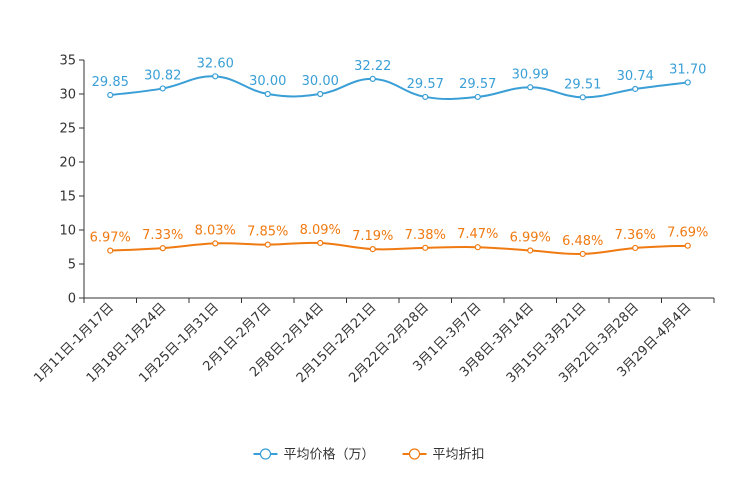 This screenshot has width=744, height=496. What do you see at coordinates (635, 76) in the screenshot?
I see `data-label: 30.74` at bounding box center [635, 76].